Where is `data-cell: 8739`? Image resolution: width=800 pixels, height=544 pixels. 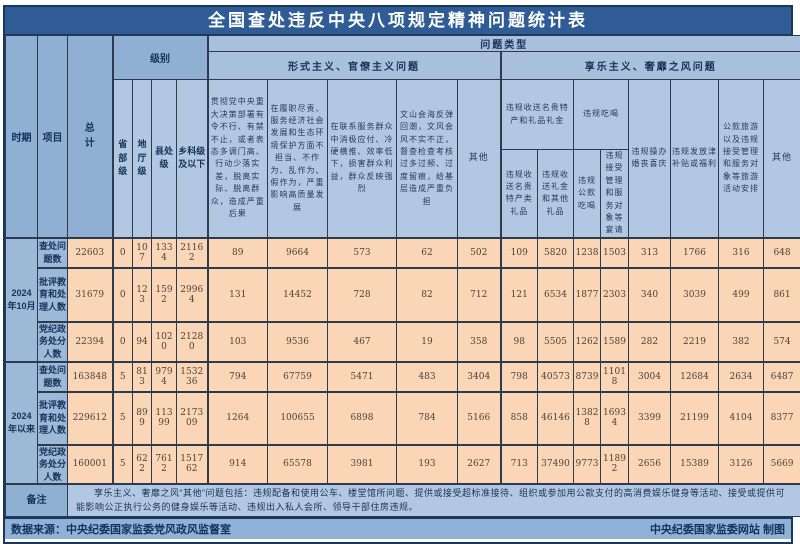
data-cell: 8739 is located at coordinates (587, 377).